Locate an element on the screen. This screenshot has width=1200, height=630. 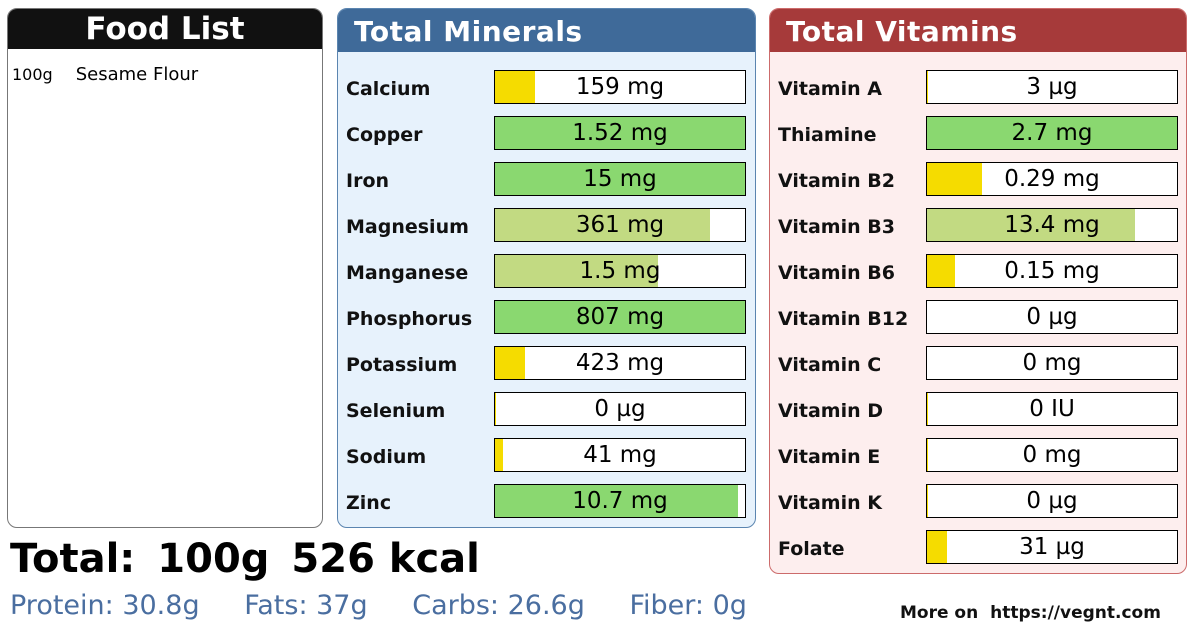
footer-more: More on https://vegnt.com is located at coordinates (1030, 613).